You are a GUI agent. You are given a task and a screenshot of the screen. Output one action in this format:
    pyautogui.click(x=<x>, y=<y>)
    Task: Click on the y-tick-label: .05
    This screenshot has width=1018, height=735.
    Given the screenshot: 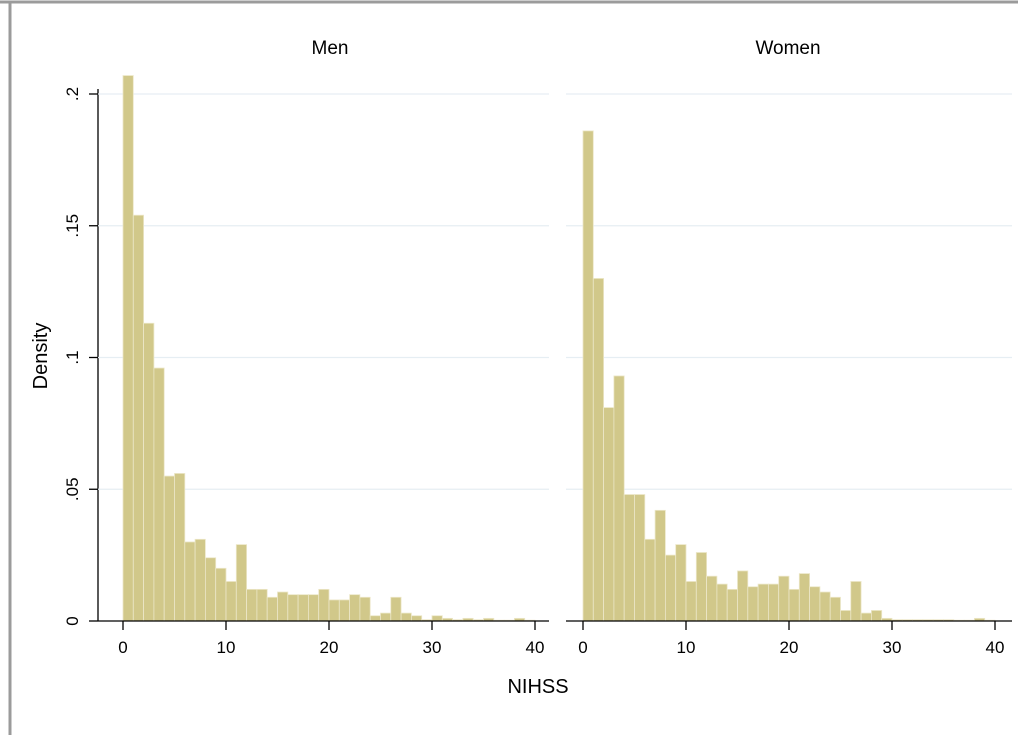 What is the action you would take?
    pyautogui.click(x=72, y=489)
    